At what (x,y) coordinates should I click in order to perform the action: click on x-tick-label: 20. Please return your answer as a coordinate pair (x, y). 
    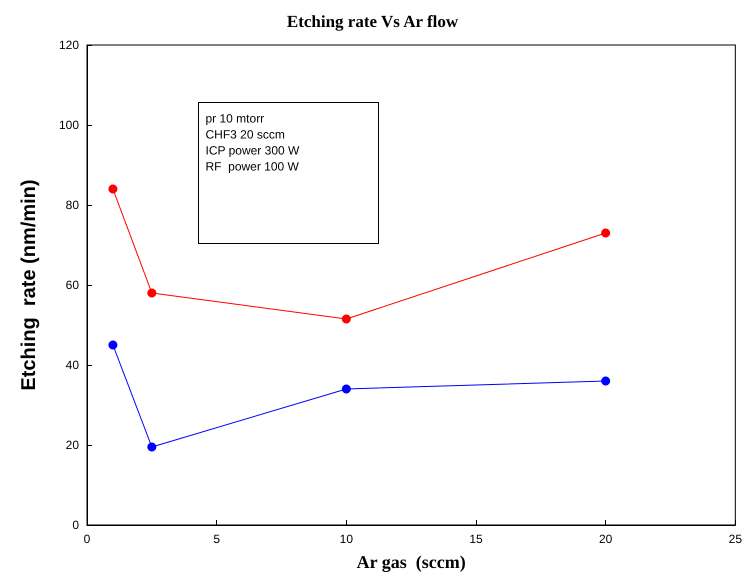
    Looking at the image, I should click on (605, 539).